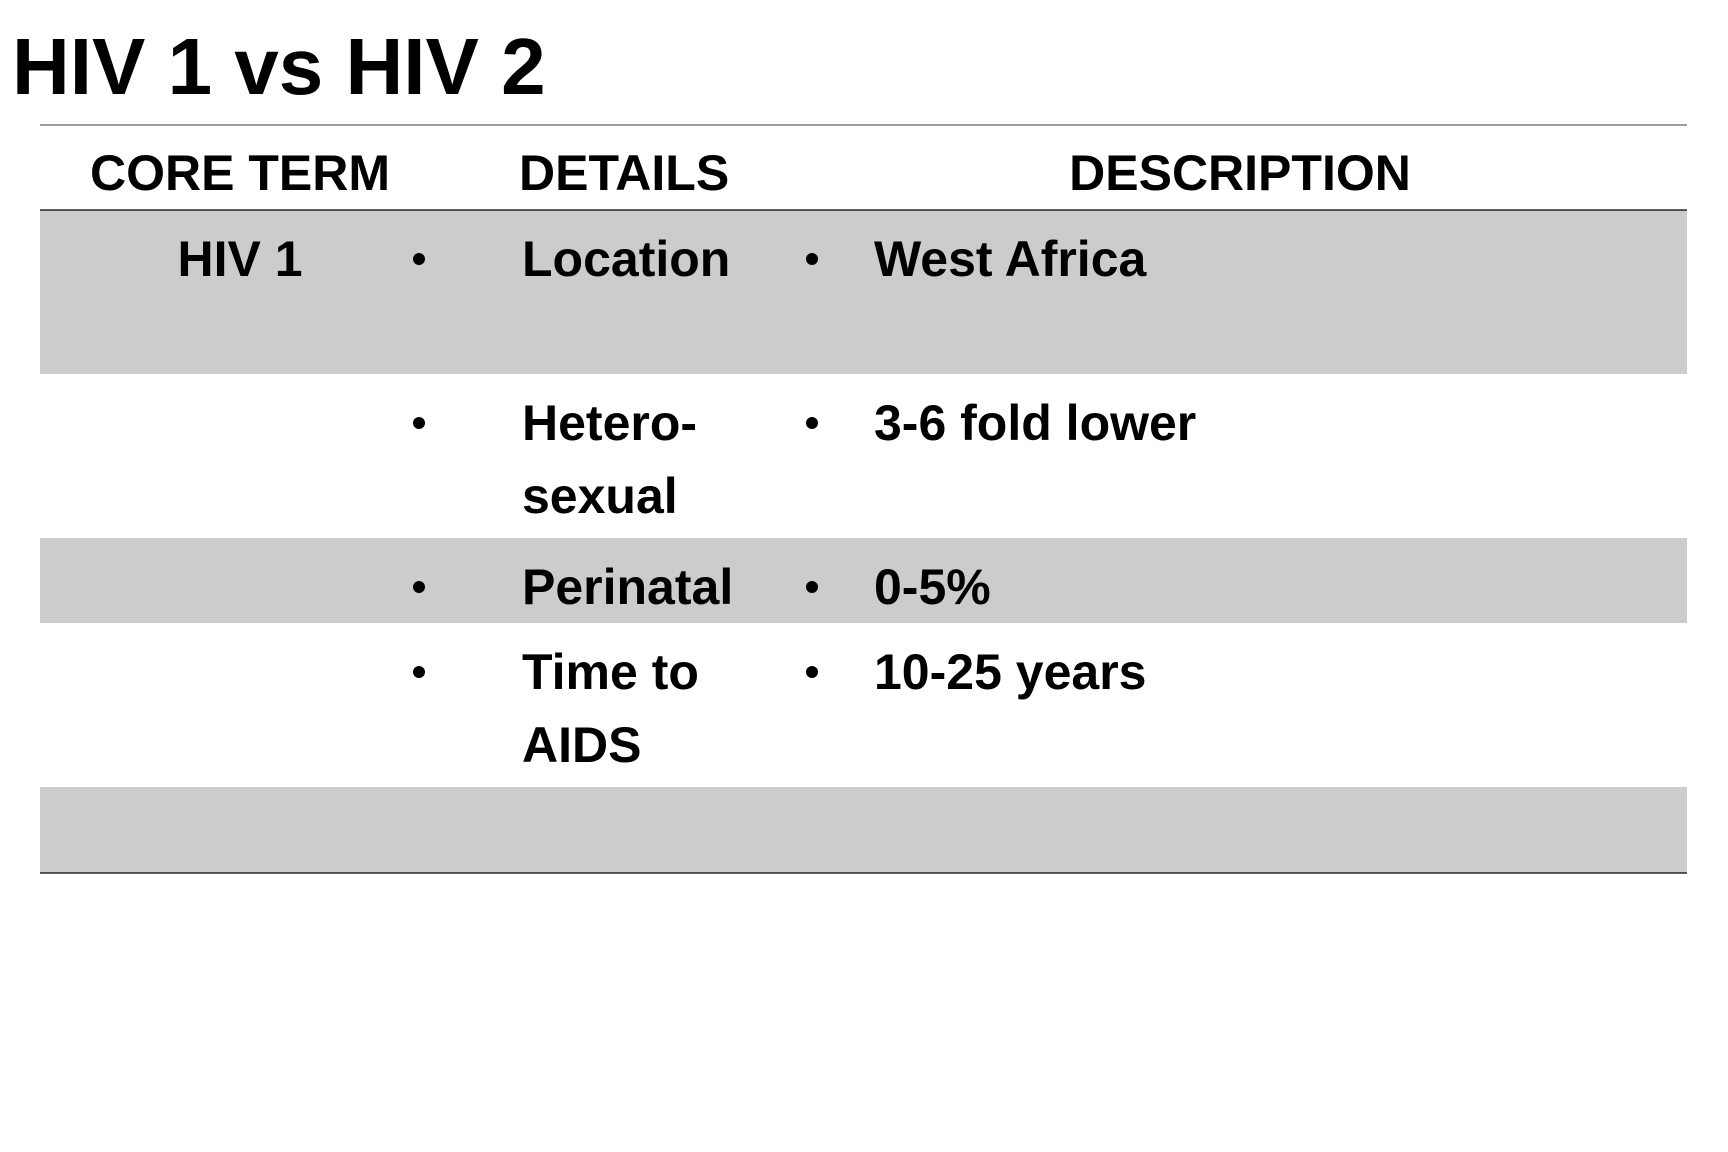 Image resolution: width=1728 pixels, height=1152 pixels. What do you see at coordinates (624, 173) in the screenshot?
I see `column-header: DETAILS` at bounding box center [624, 173].